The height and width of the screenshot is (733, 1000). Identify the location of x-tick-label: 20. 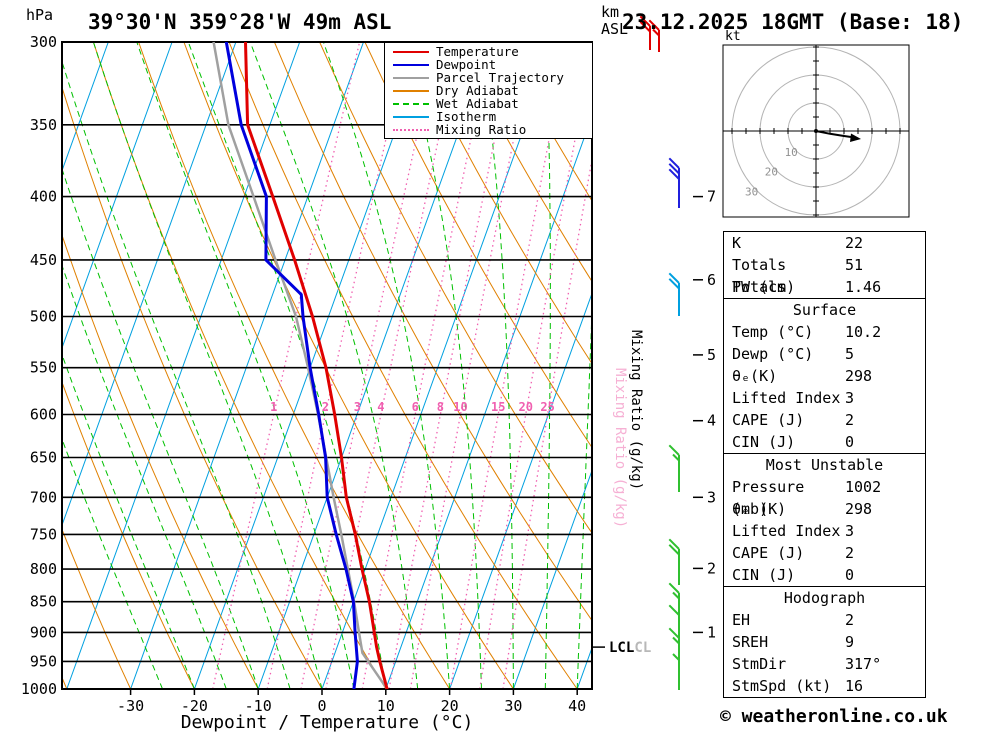
(450, 706).